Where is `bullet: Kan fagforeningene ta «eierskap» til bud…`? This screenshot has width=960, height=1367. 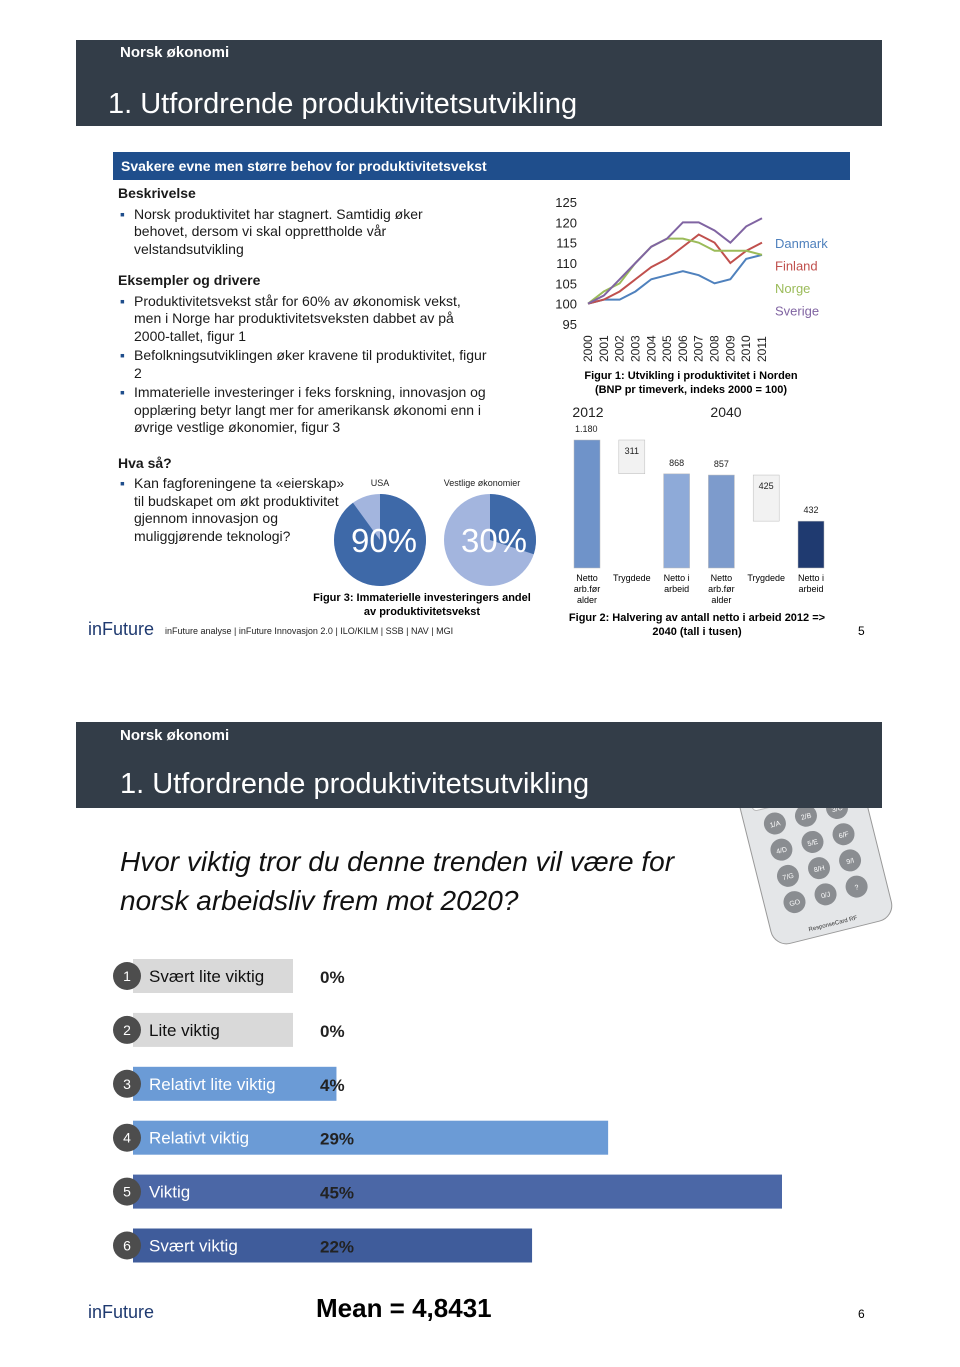
bullet: Kan fagforeningene ta «eierskap» til bud… is located at coordinates (233, 510).